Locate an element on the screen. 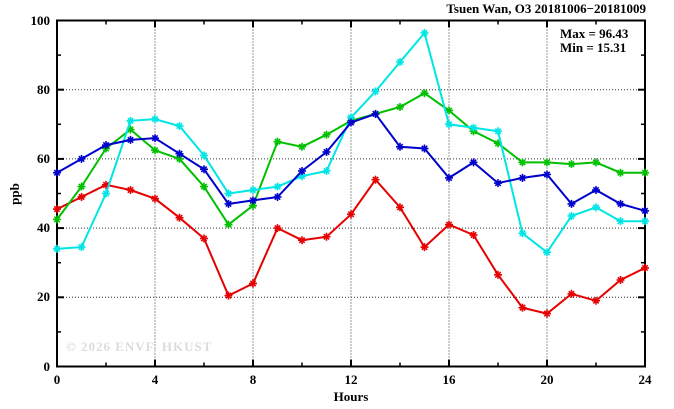 The image size is (674, 409). x-tick-label: 16 is located at coordinates (449, 379).